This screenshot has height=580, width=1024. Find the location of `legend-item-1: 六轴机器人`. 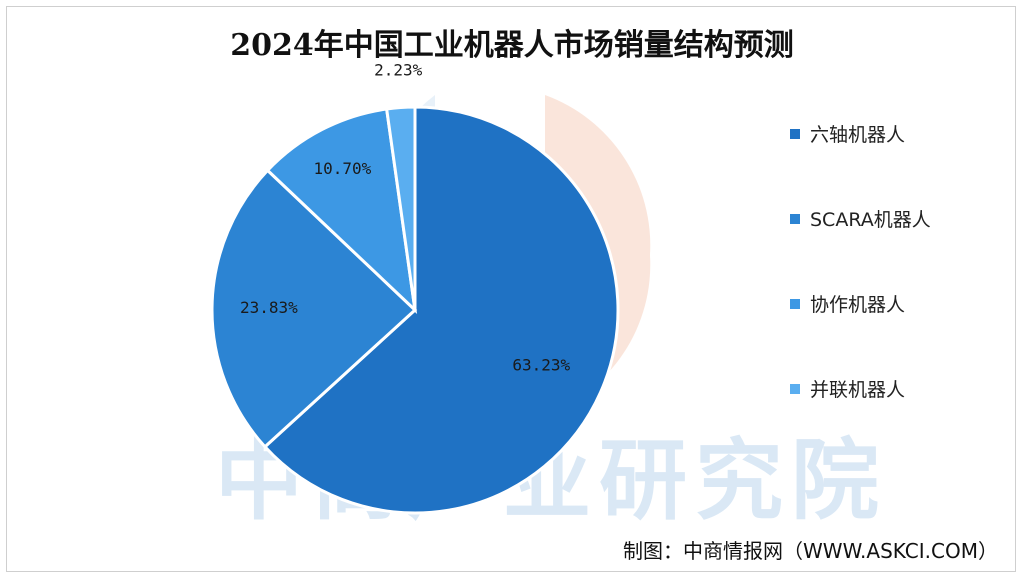

legend-item-1: 六轴机器人 is located at coordinates (847, 133).